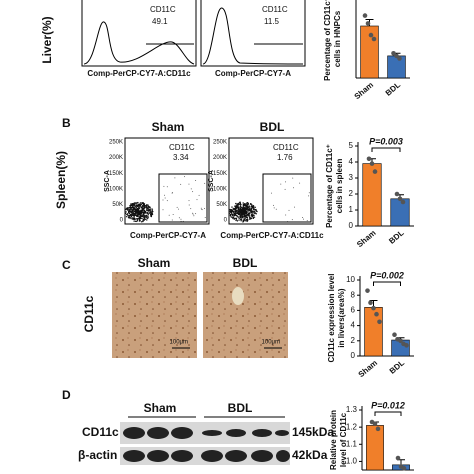  Describe the element at coordinates (313, 432) in the screenshot. I see `size-label: 145kDa` at that location.